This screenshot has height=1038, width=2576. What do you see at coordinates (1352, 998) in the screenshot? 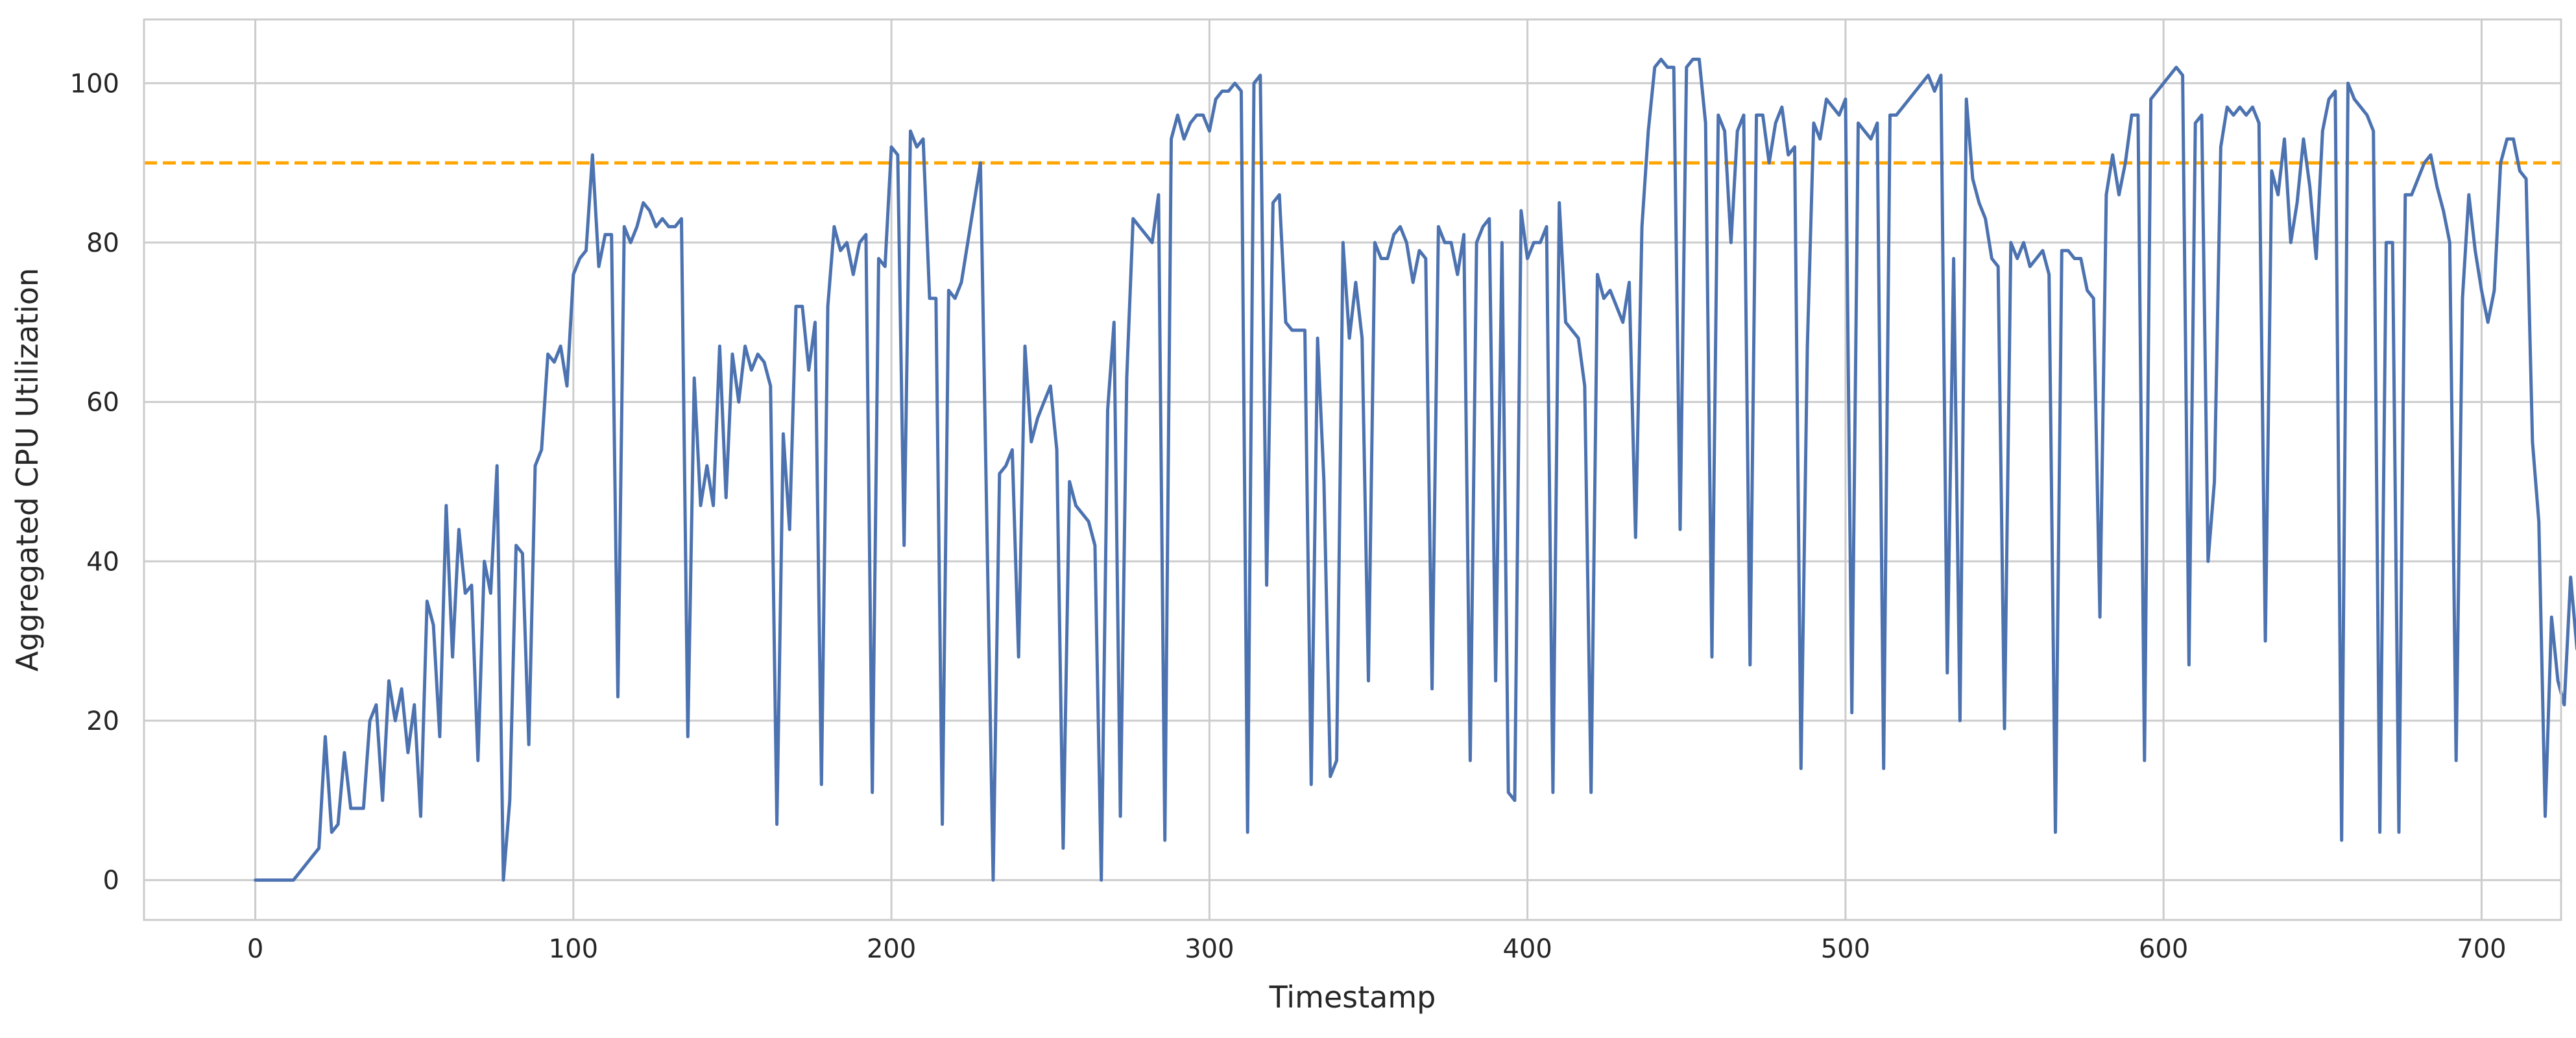
I see `x-axis-title: Timestamp` at bounding box center [1352, 998].